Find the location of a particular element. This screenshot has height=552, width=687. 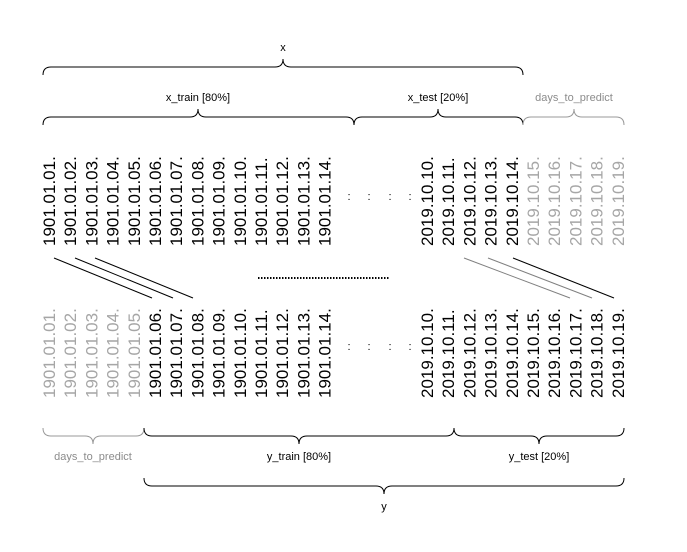

x-date: 2019.10.14. is located at coordinates (512, 201).